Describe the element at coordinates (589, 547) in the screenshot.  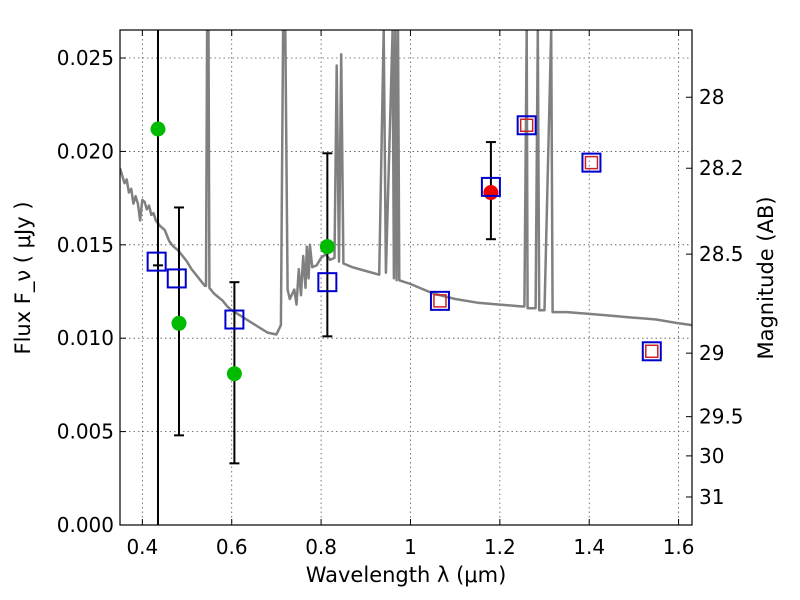
I see `x-tick-label: 1.4` at that location.